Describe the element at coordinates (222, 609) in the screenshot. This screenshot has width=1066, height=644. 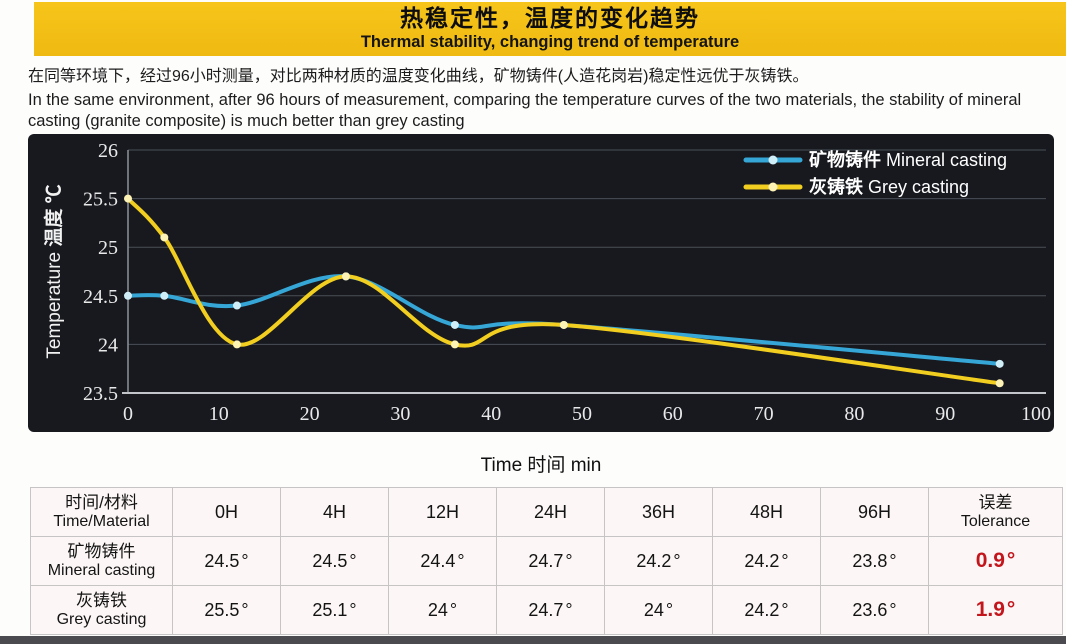
I see `temperature-value: 25.5` at that location.